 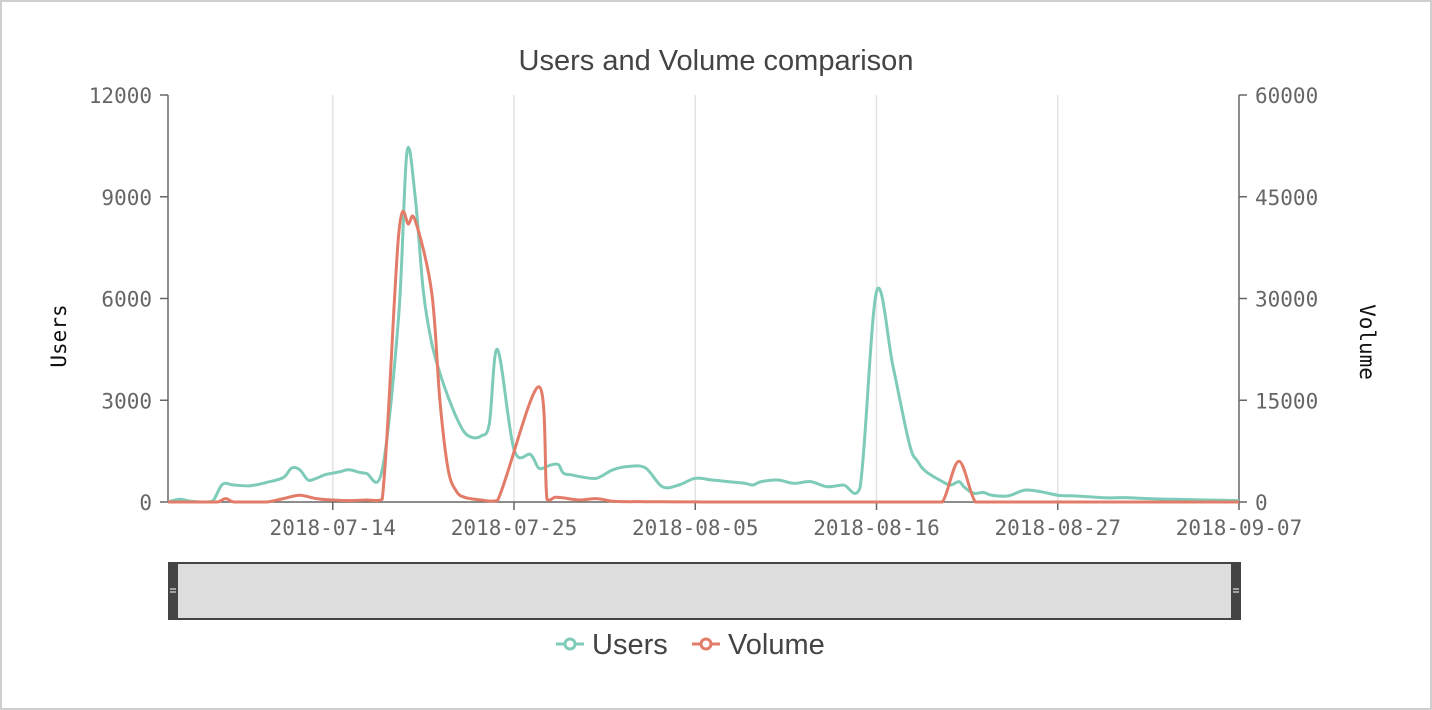 What do you see at coordinates (173, 591) in the screenshot?
I see `range-handle-left` at bounding box center [173, 591].